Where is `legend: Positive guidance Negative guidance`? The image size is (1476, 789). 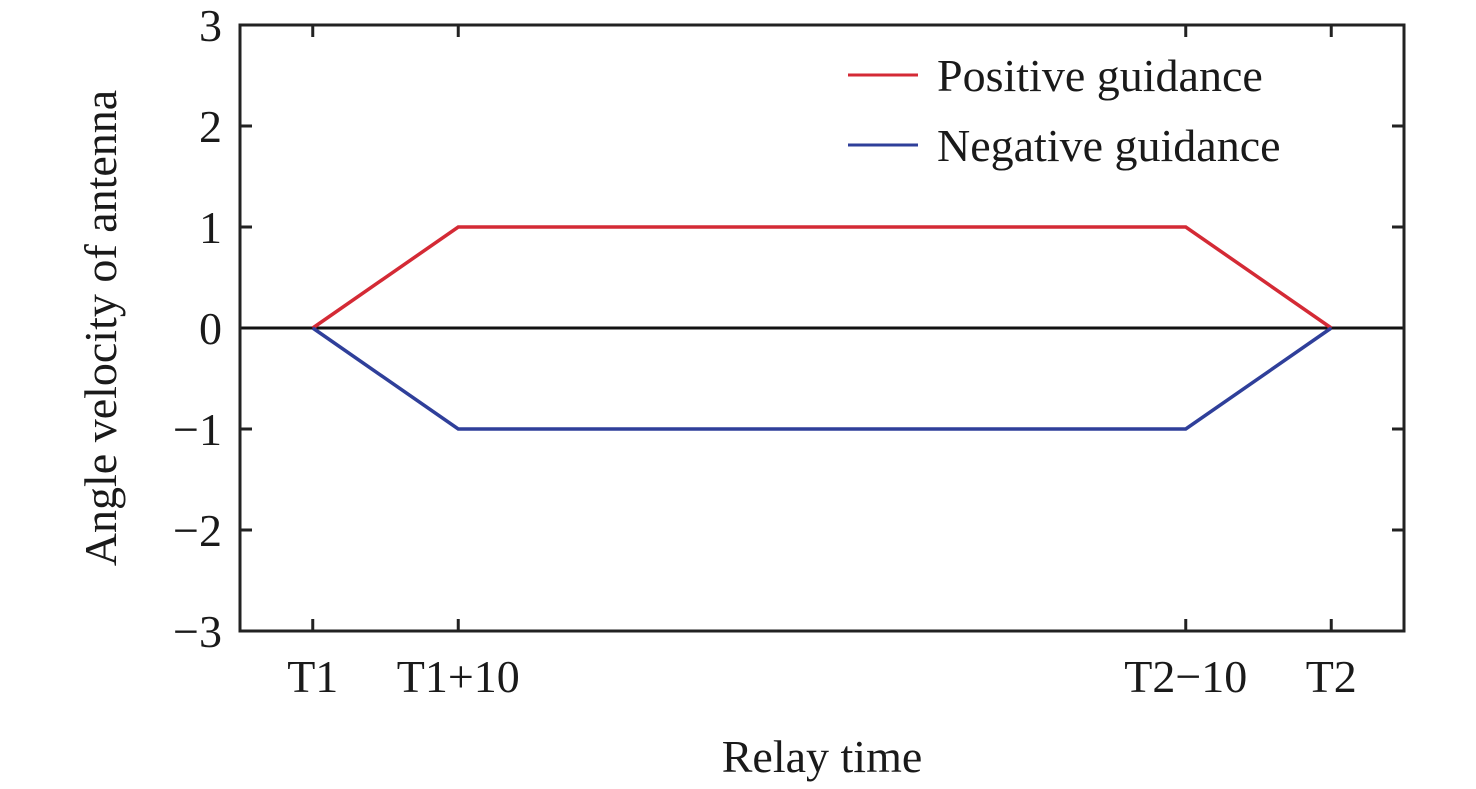
legend: Positive guidance Negative guidance is located at coordinates (1064, 110).